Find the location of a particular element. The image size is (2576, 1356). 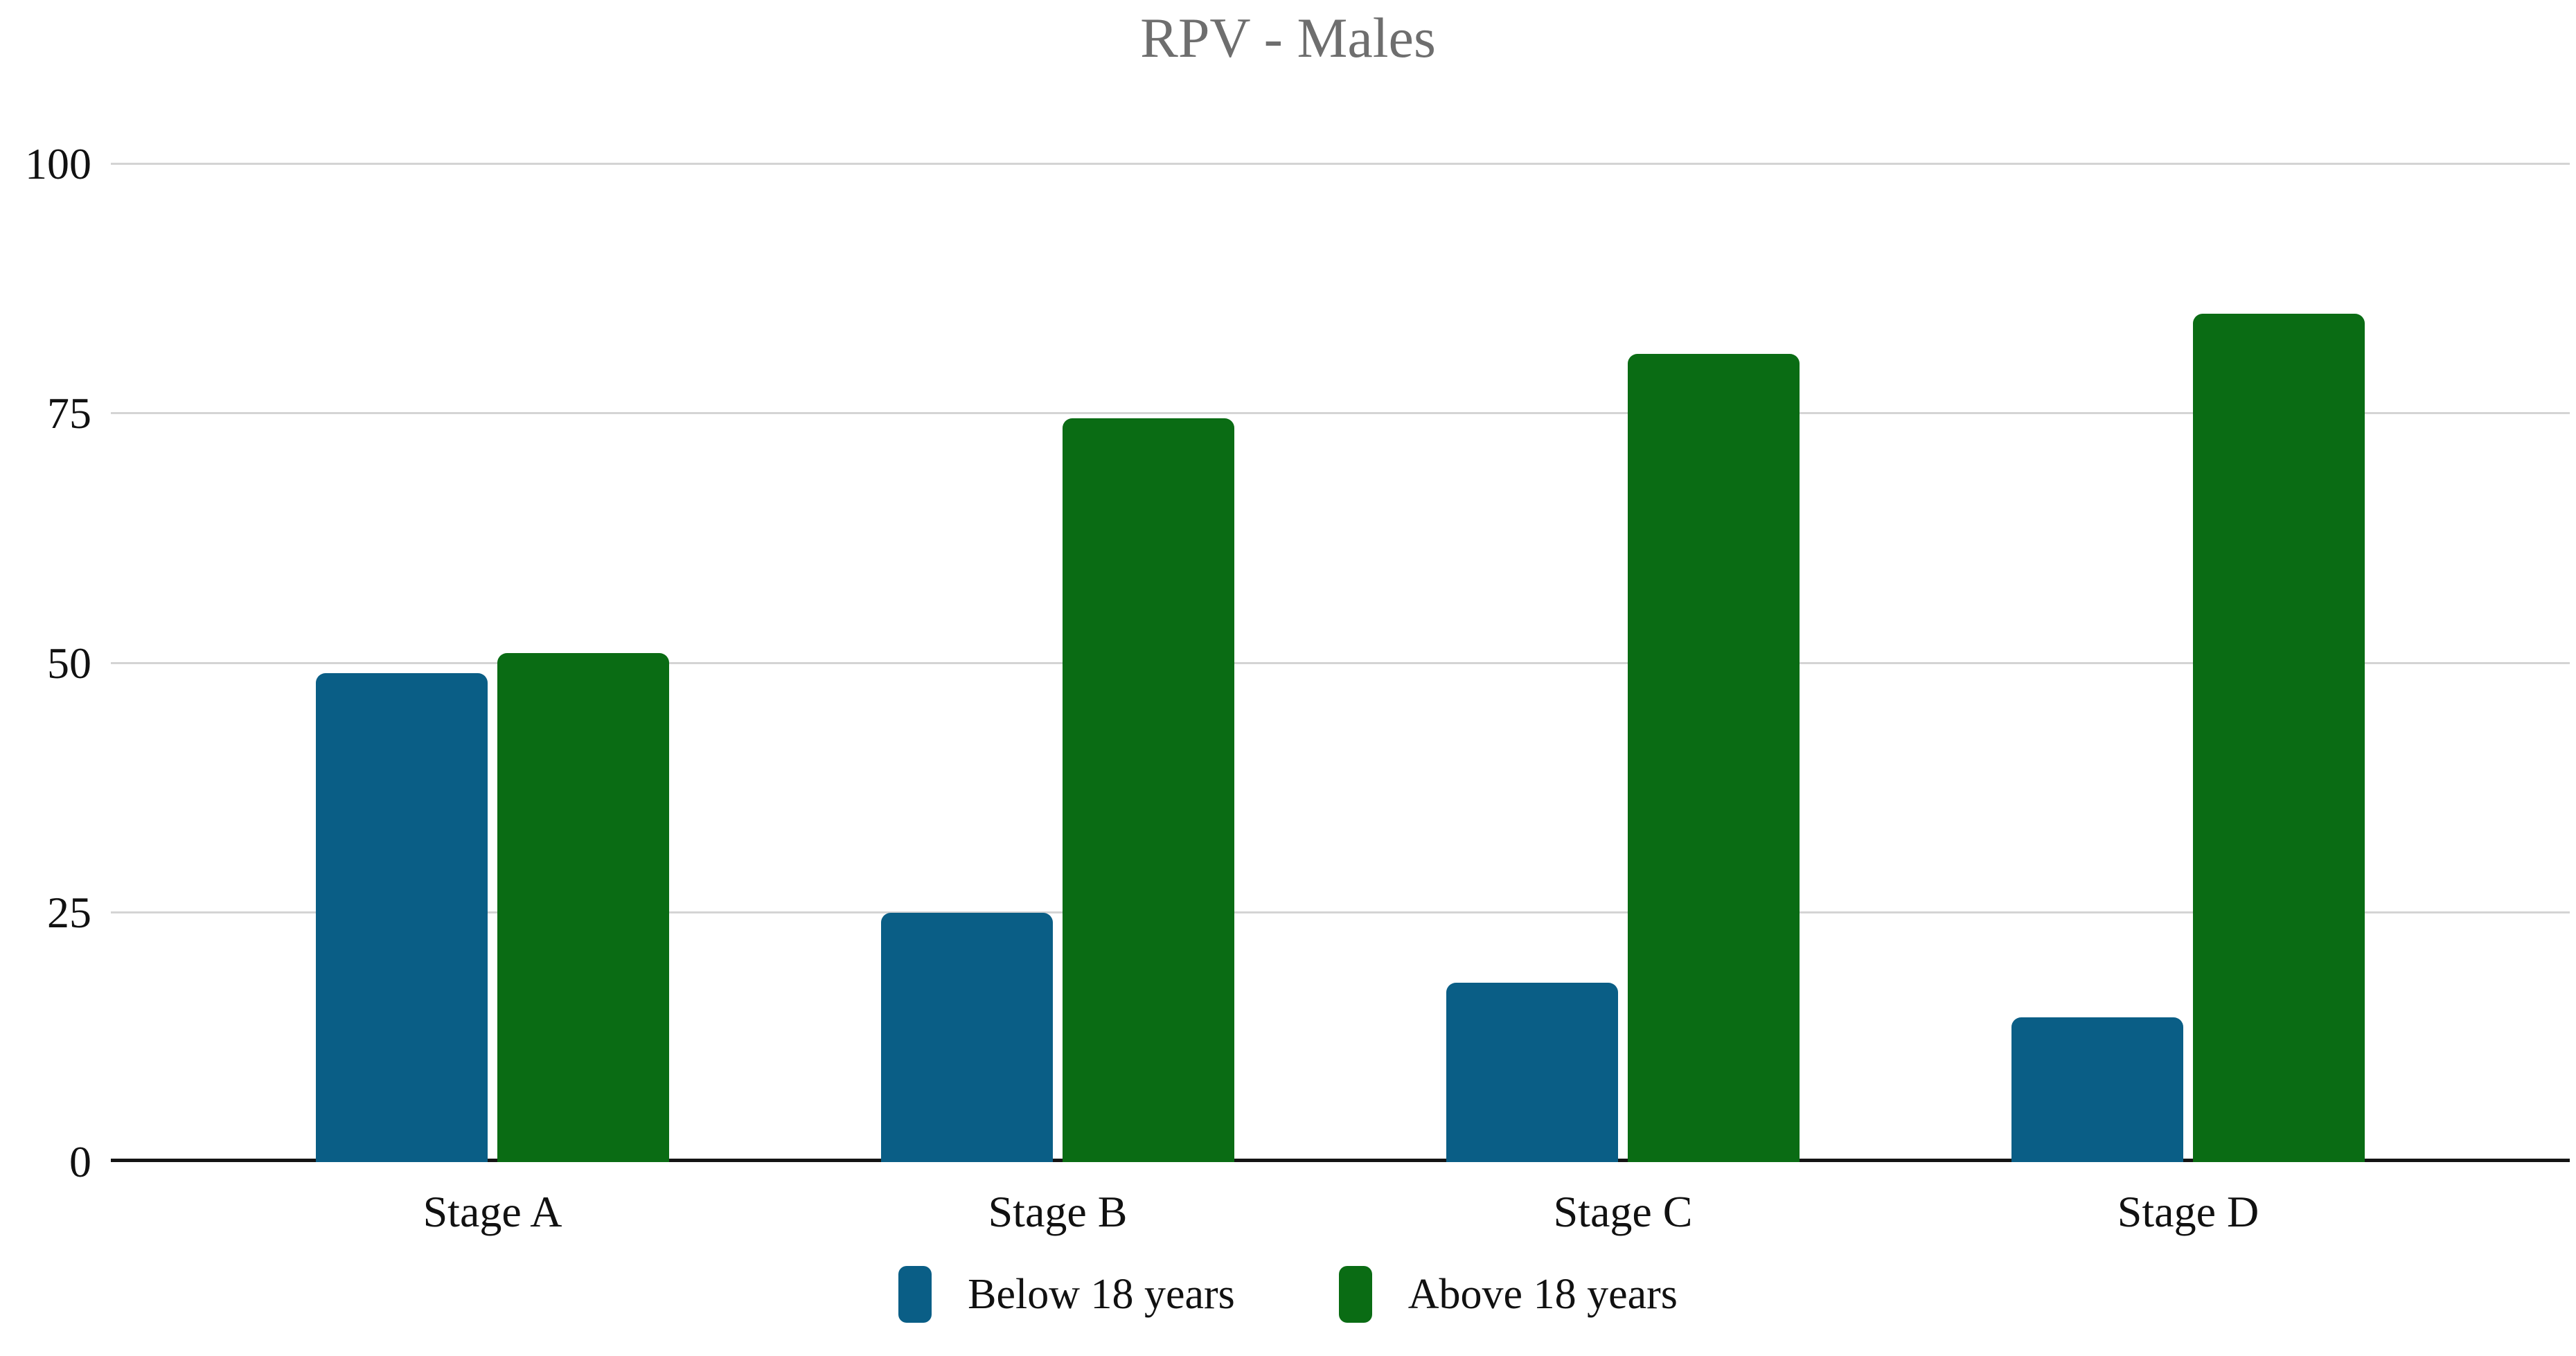

bar-above-18-years-stage-d is located at coordinates (2279, 738).